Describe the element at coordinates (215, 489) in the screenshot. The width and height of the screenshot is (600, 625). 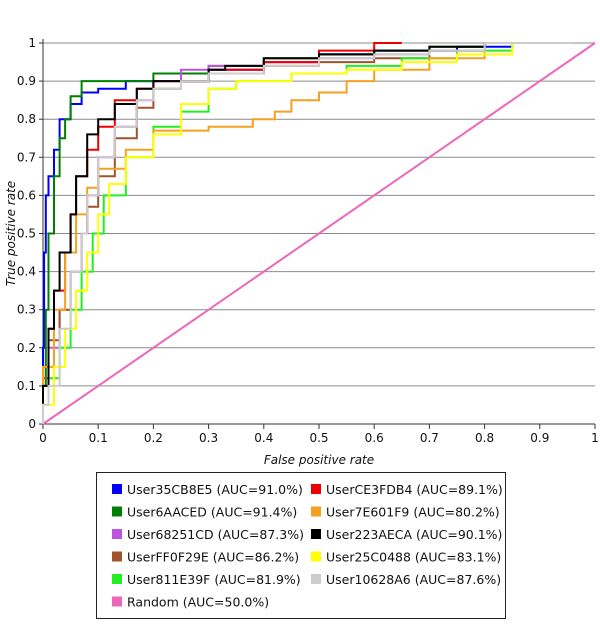
I see `legend-label: User35CB8E5 (AUC=91.0%)` at that location.